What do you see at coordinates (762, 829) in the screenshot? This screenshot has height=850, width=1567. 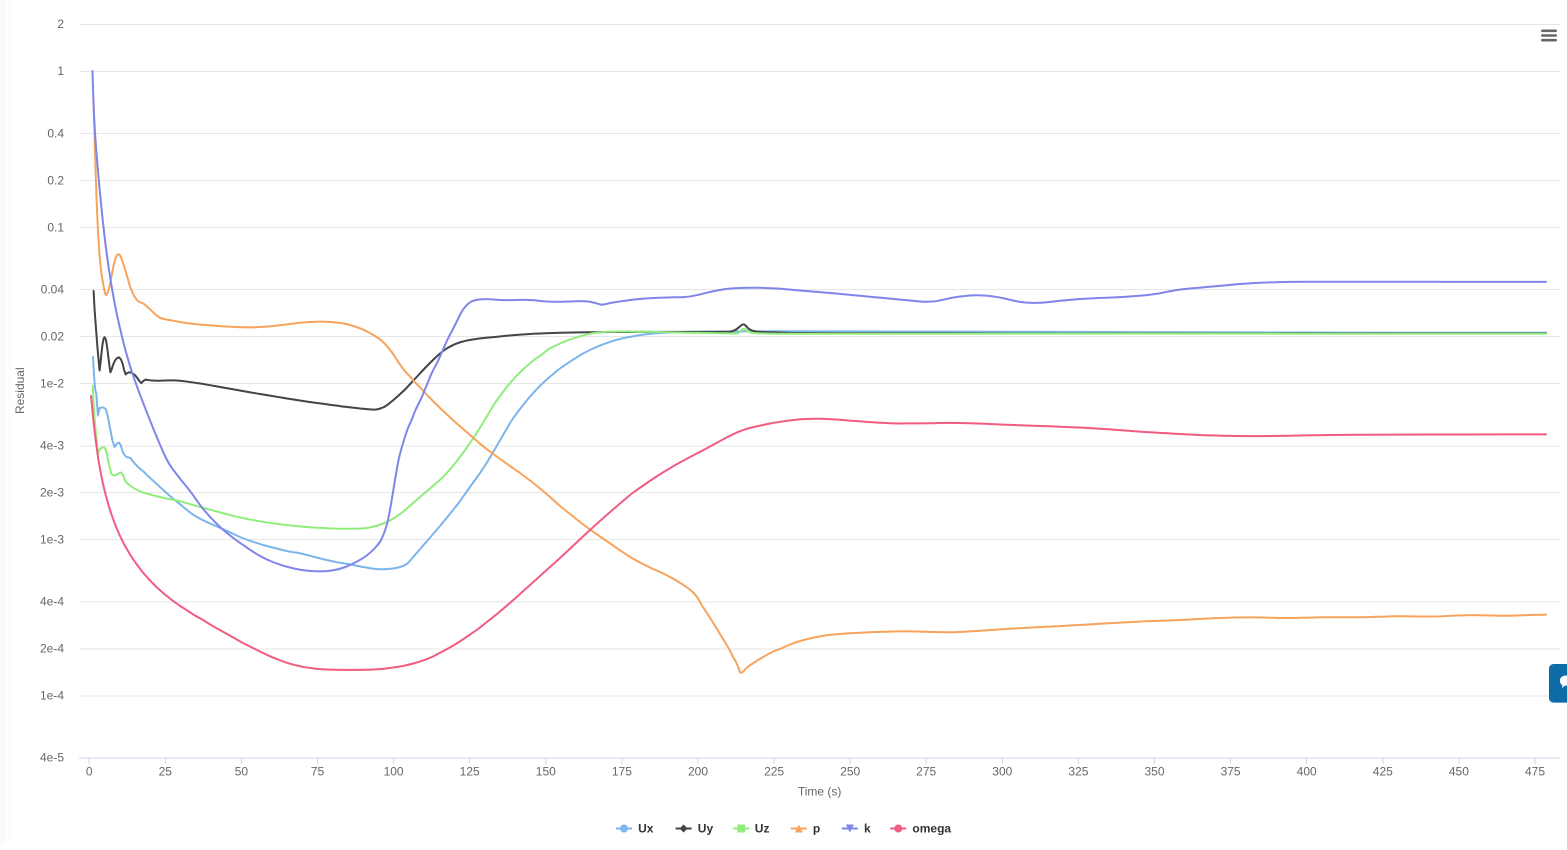 I see `svg-text: Uz` at bounding box center [762, 829].